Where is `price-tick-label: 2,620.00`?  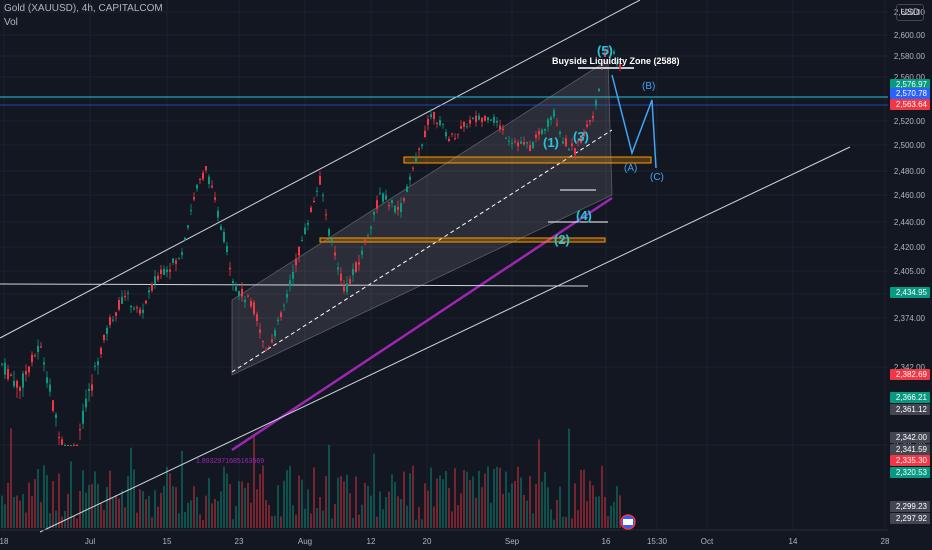 price-tick-label: 2,620.00 is located at coordinates (910, 12).